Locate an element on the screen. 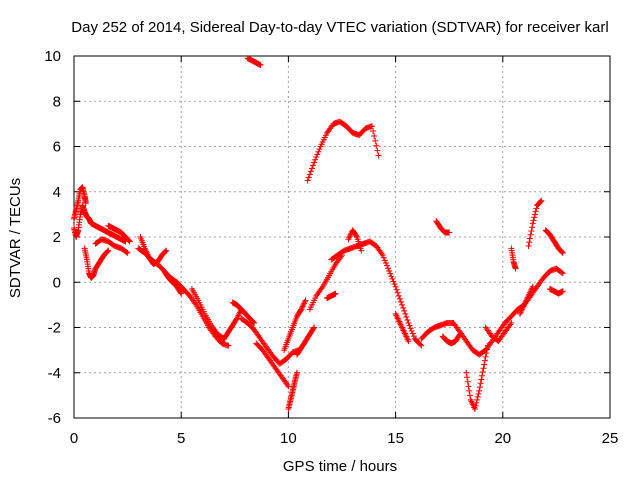  x-tick-label: 15 is located at coordinates (395, 438).